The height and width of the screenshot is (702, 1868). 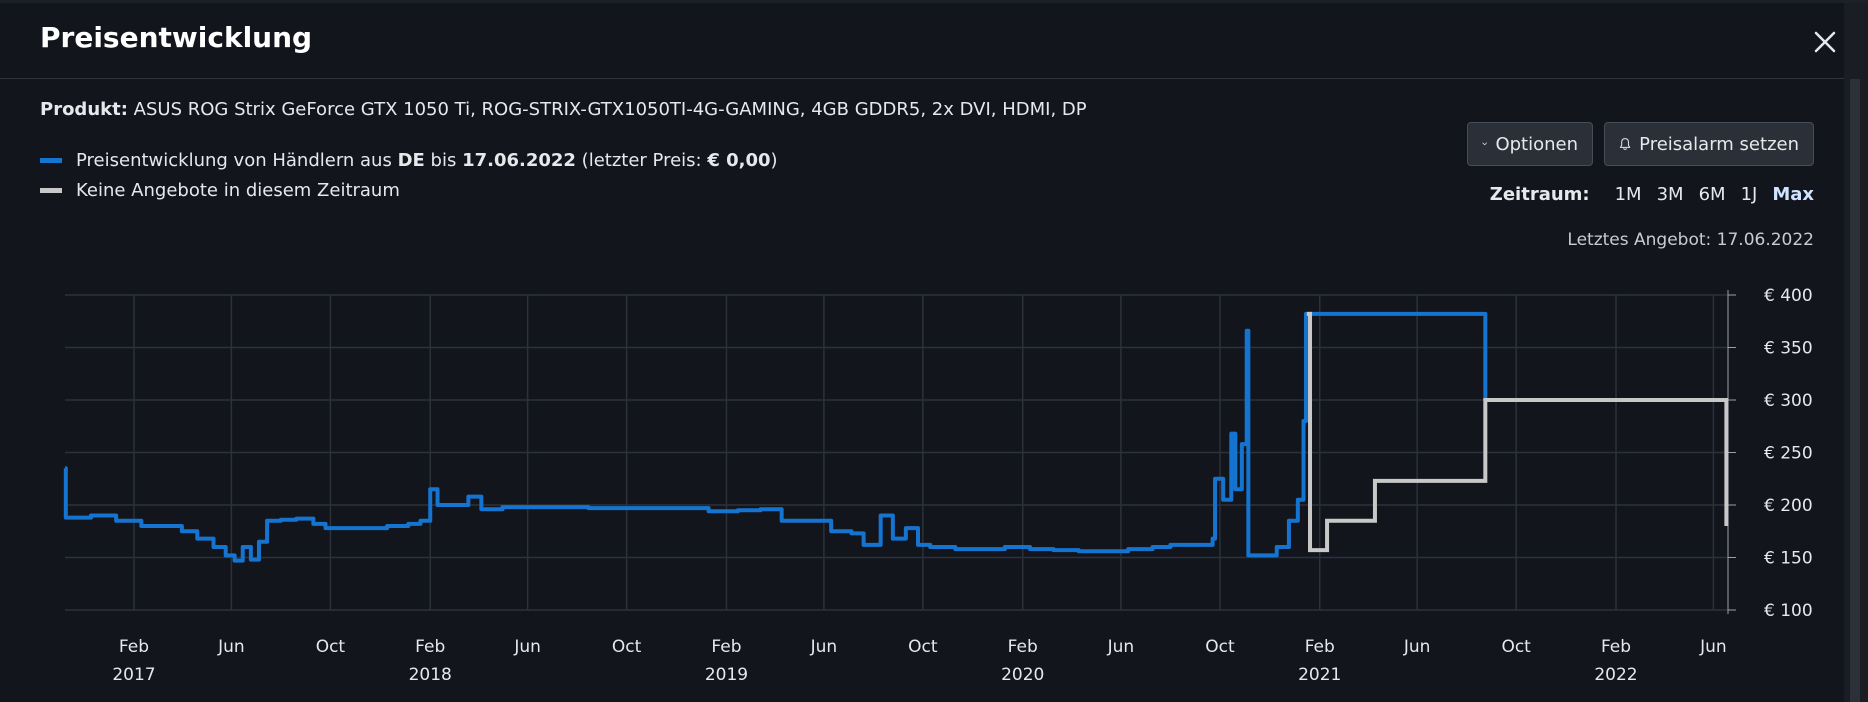 What do you see at coordinates (1485, 144) in the screenshot?
I see `chevron-down-icon` at bounding box center [1485, 144].